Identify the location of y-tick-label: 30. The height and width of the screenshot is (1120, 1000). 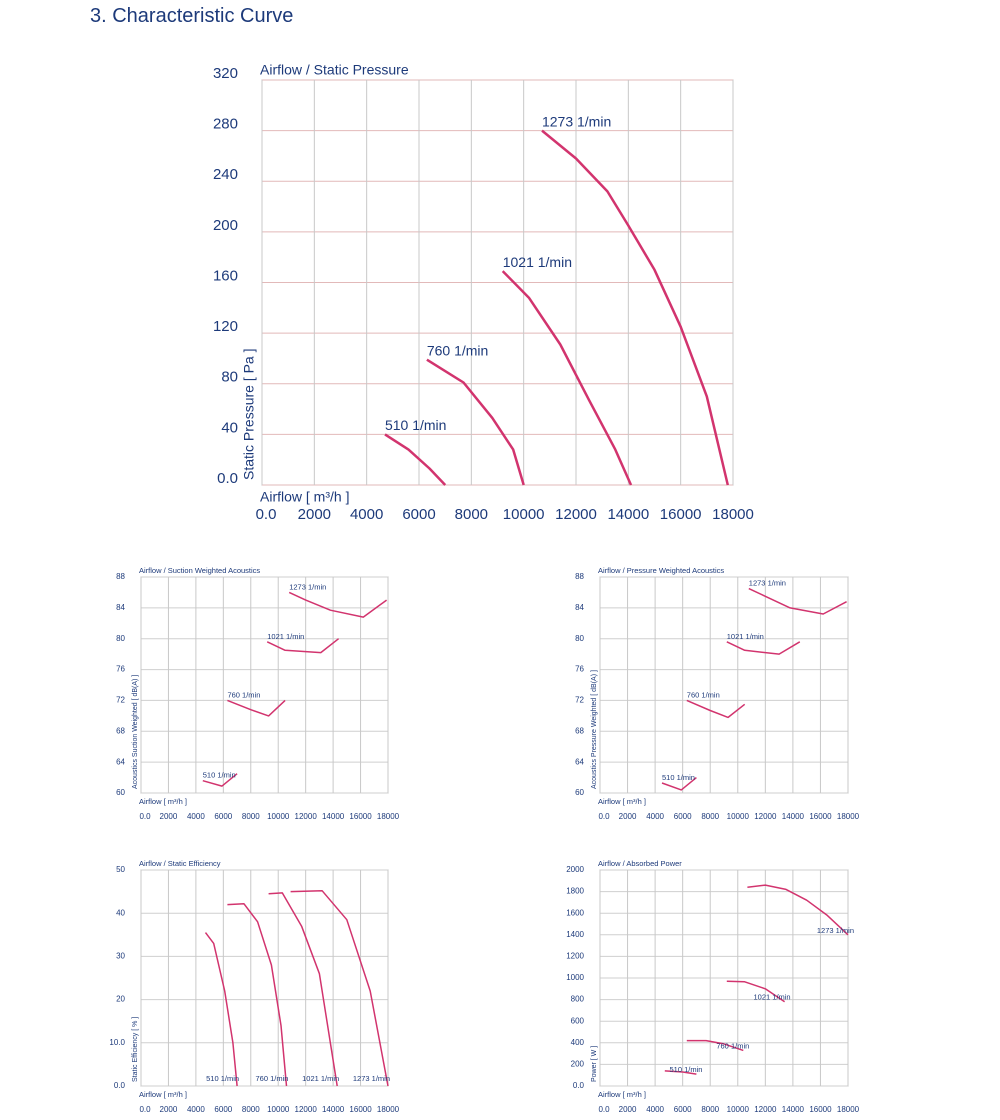
(120, 956).